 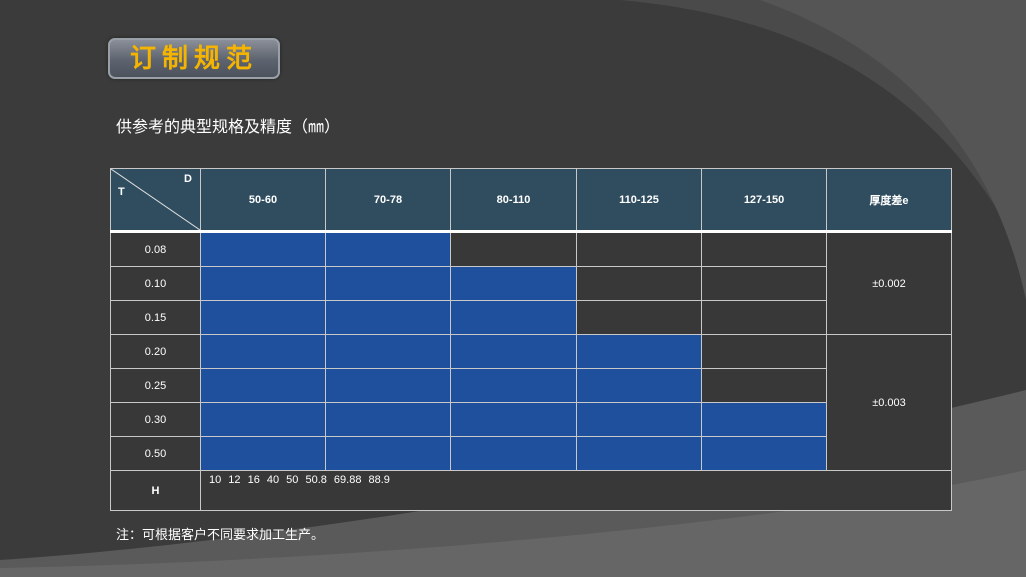 I want to click on tolerance-header: 厚度差e, so click(x=889, y=200).